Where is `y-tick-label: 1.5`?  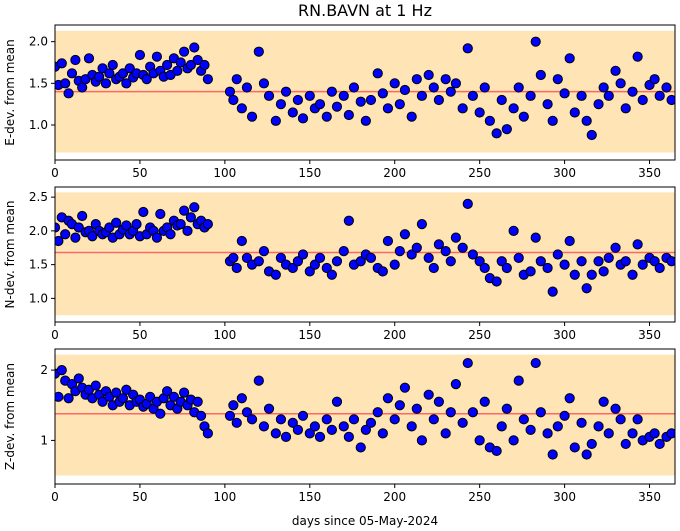
y-tick-label: 1.5 is located at coordinates (38, 265).